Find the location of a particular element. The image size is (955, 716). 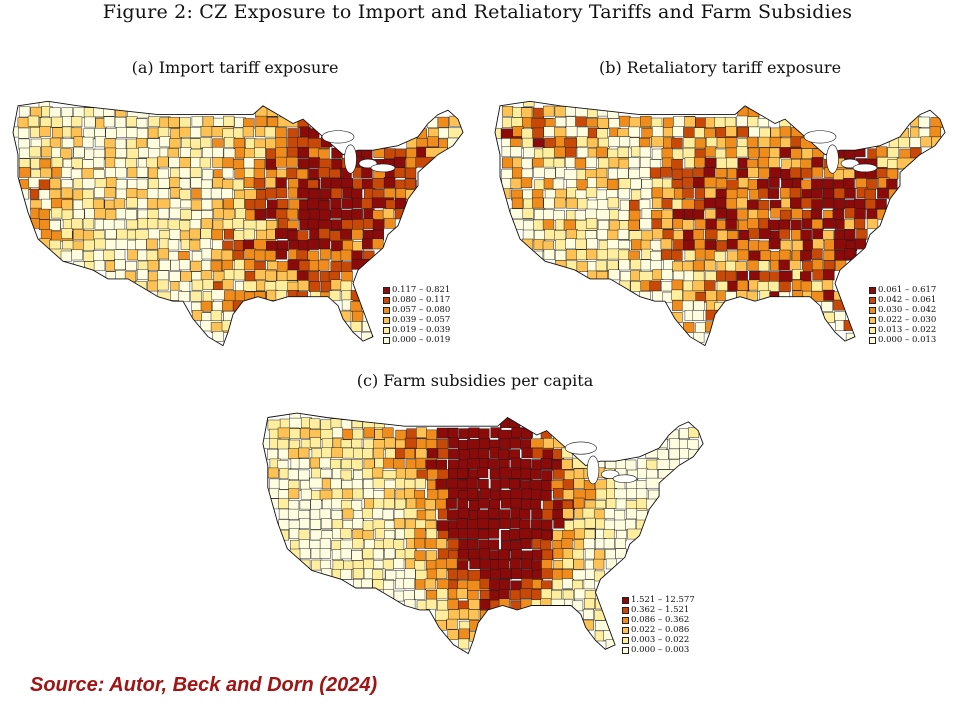

legend-entry: 0.362 – 1.521 is located at coordinates (658, 610).